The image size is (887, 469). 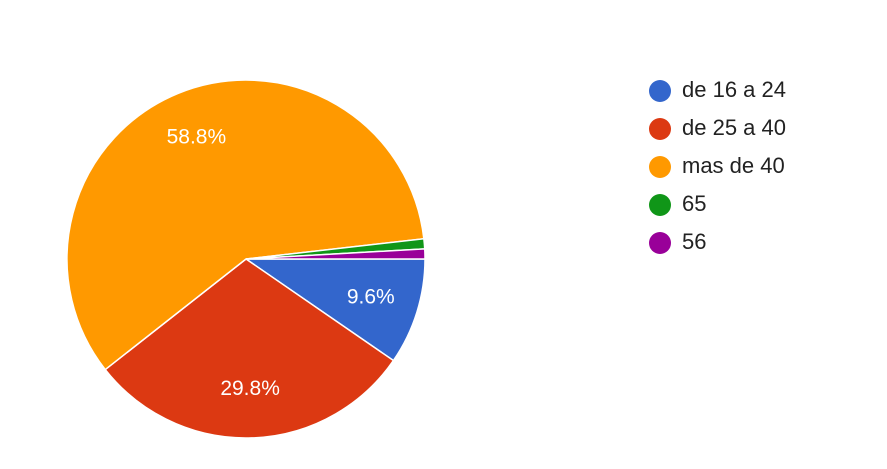 I want to click on legend-label: de 16 a 24, so click(x=734, y=89).